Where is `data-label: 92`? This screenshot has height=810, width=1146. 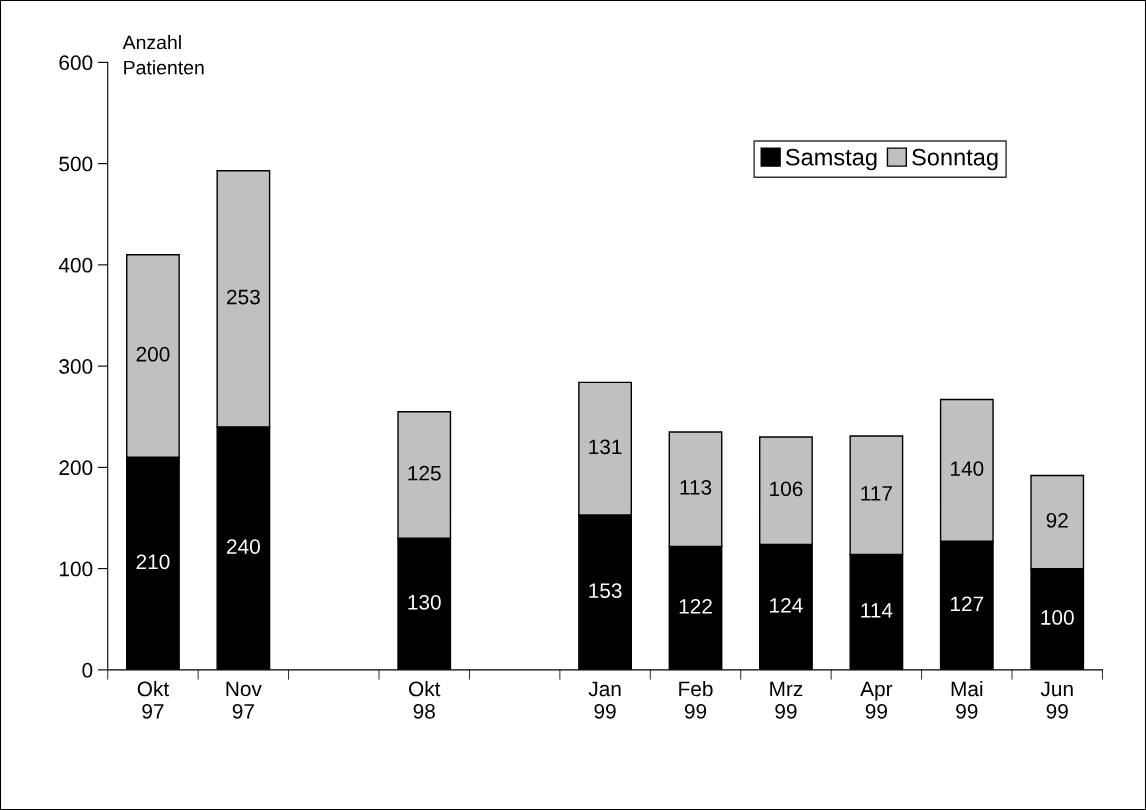
data-label: 92 is located at coordinates (1057, 520).